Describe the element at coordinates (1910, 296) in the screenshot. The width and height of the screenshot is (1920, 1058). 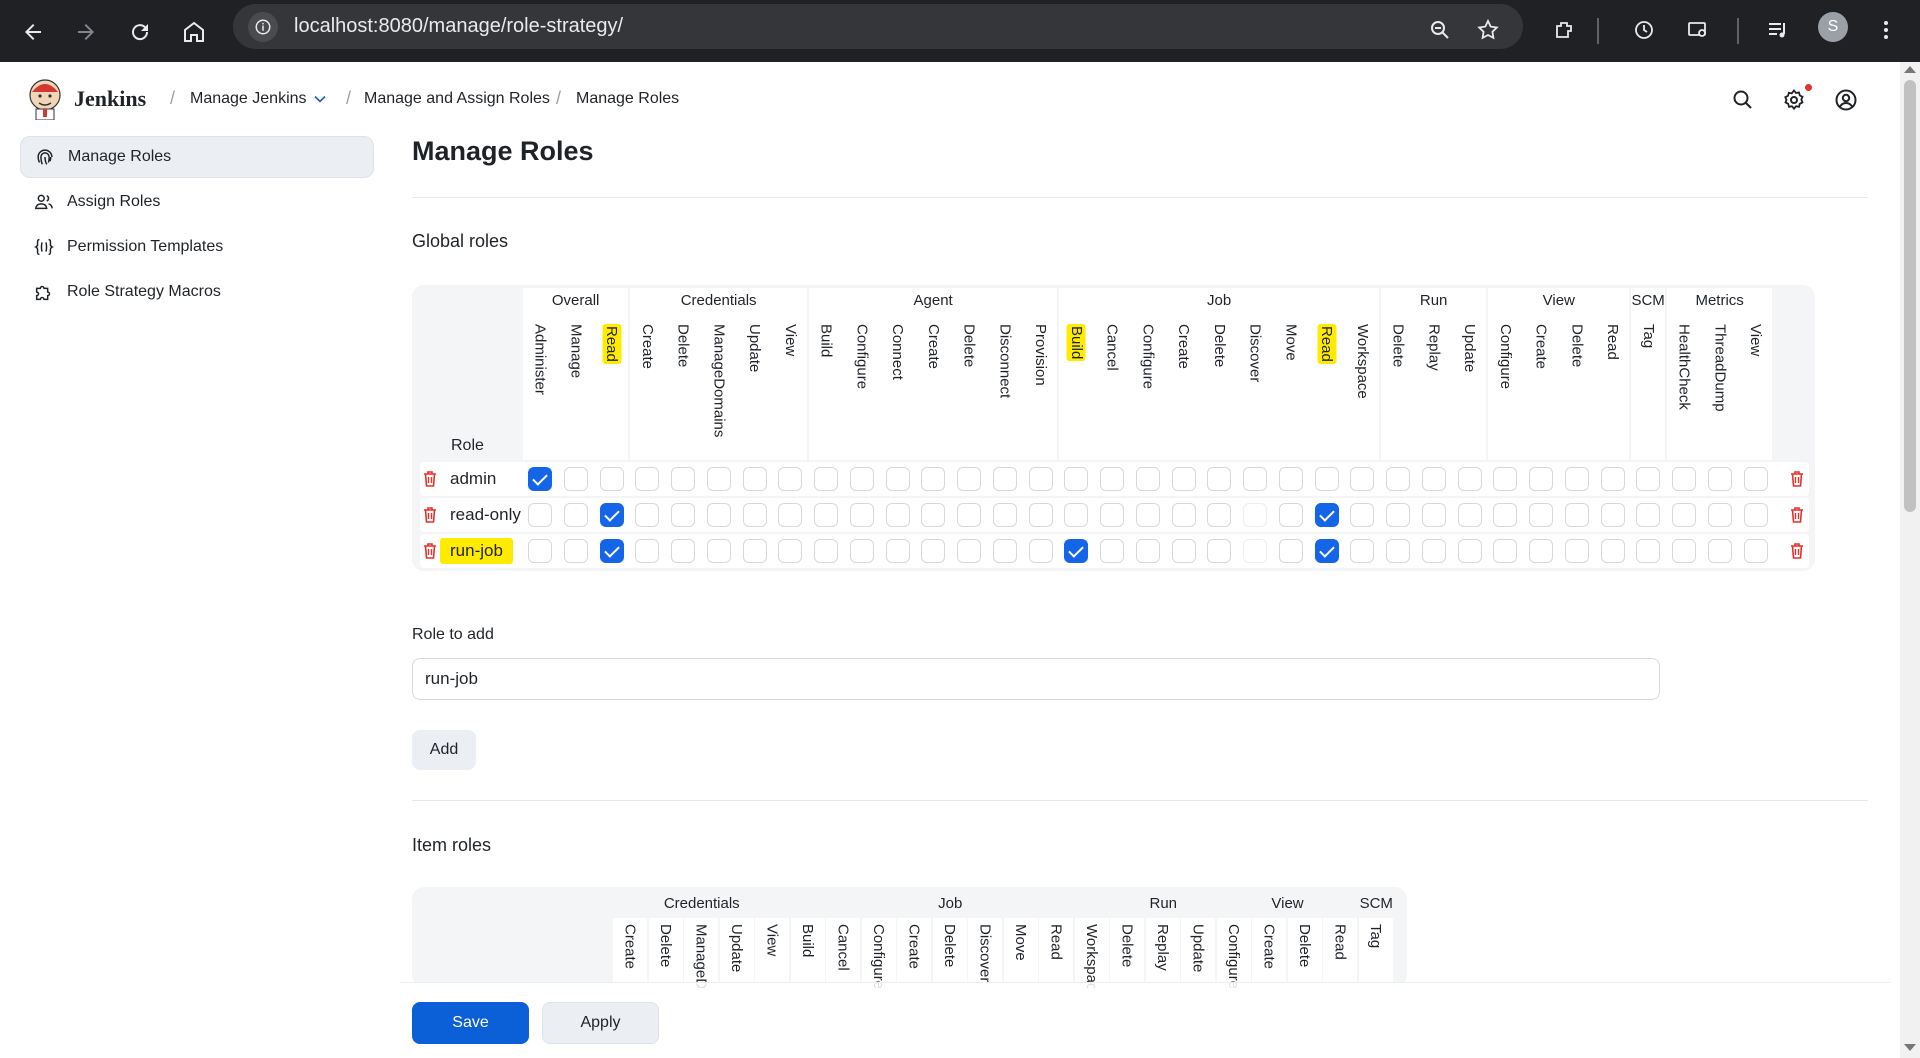
I see `scrollbar-thumb` at that location.